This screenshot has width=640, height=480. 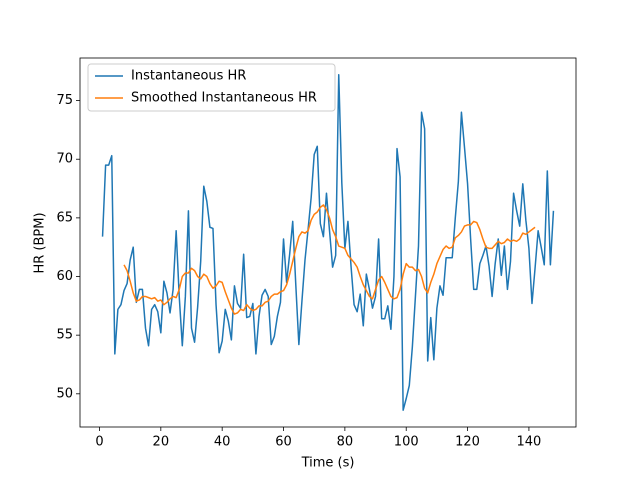 What do you see at coordinates (64, 100) in the screenshot?
I see `y-tick-label: 75` at bounding box center [64, 100].